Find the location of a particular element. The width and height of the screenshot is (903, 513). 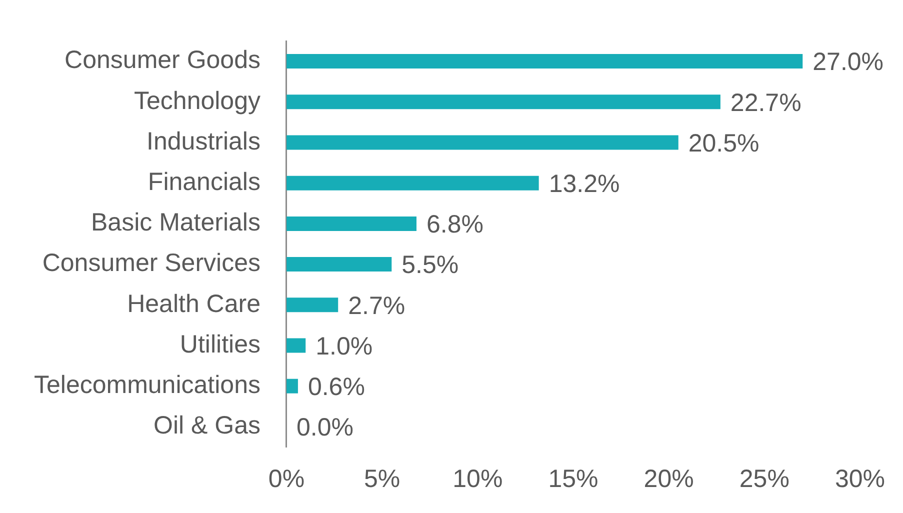

data-label: 2.7% is located at coordinates (377, 306).